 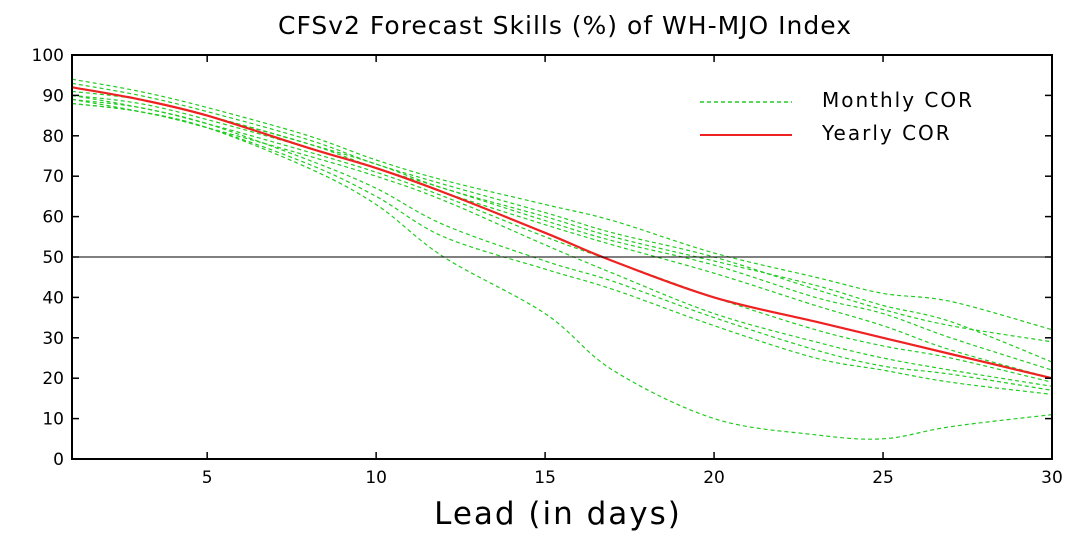 What do you see at coordinates (53, 96) in the screenshot?
I see `y-tick-label-90: 90` at bounding box center [53, 96].